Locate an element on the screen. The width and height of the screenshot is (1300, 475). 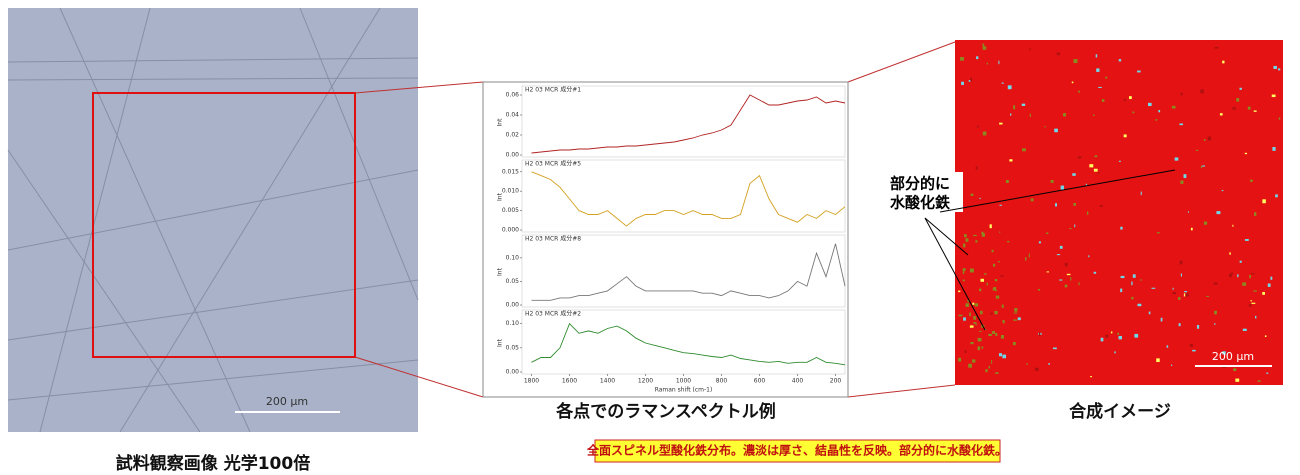
panel-title: H2 03 MCR 成分#1 is located at coordinates (553, 90).